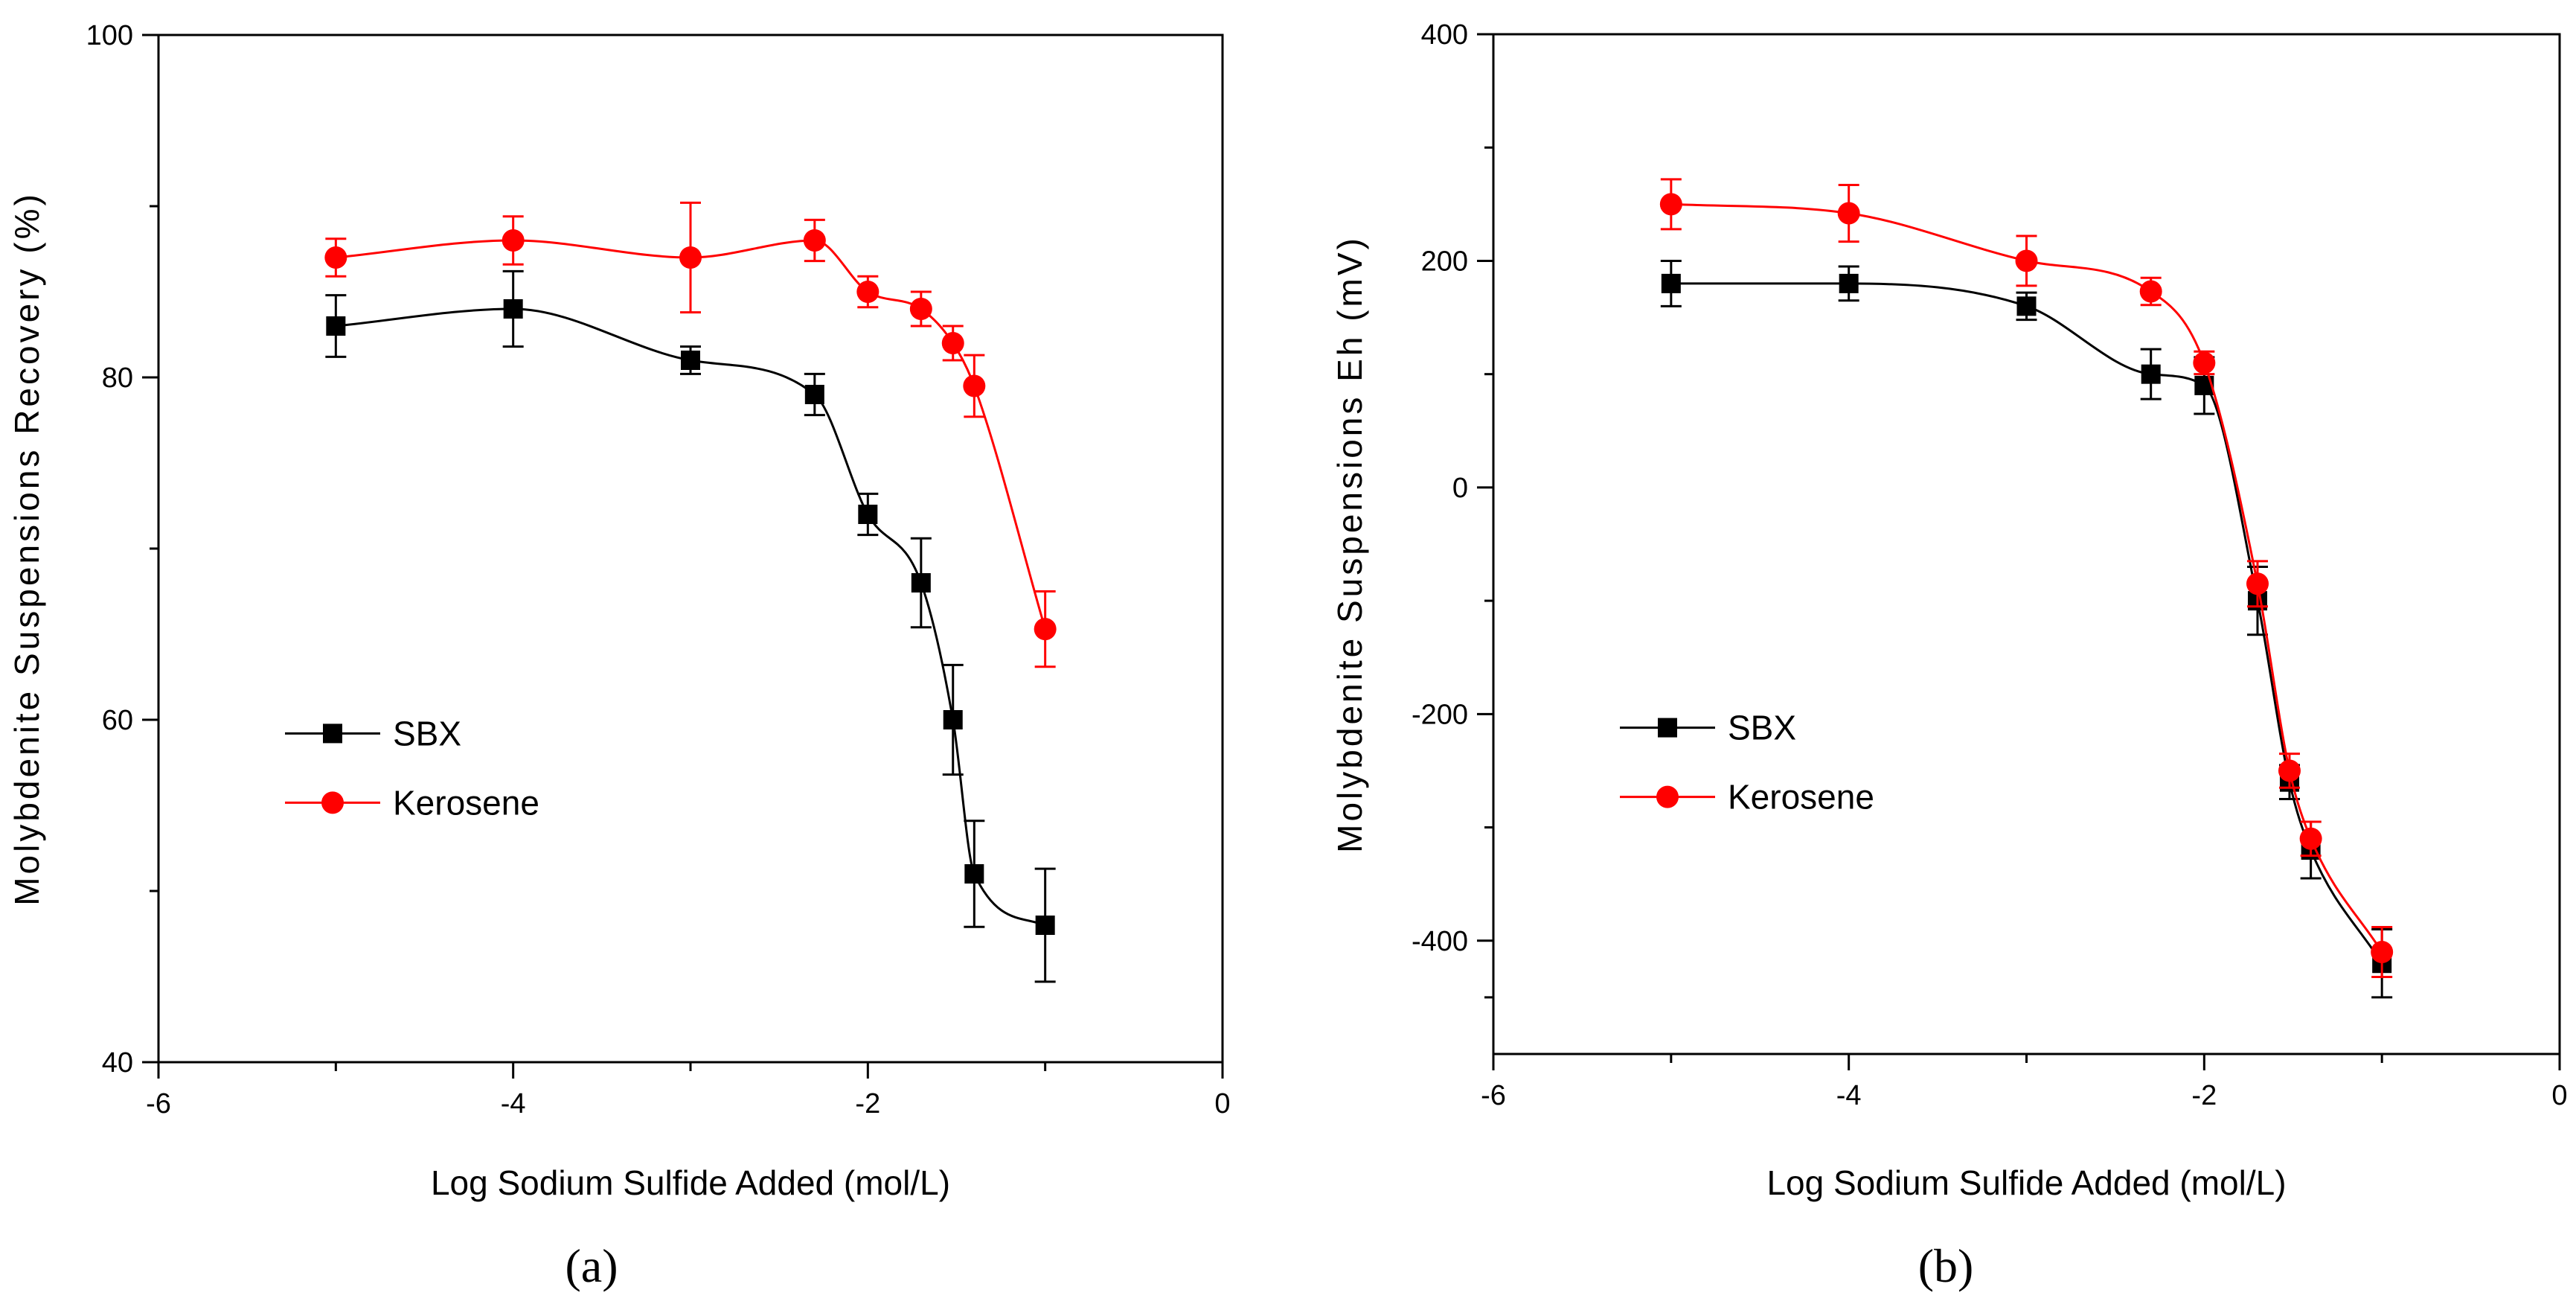  Describe the element at coordinates (109, 35) in the screenshot. I see `y-tick-label: 100` at that location.